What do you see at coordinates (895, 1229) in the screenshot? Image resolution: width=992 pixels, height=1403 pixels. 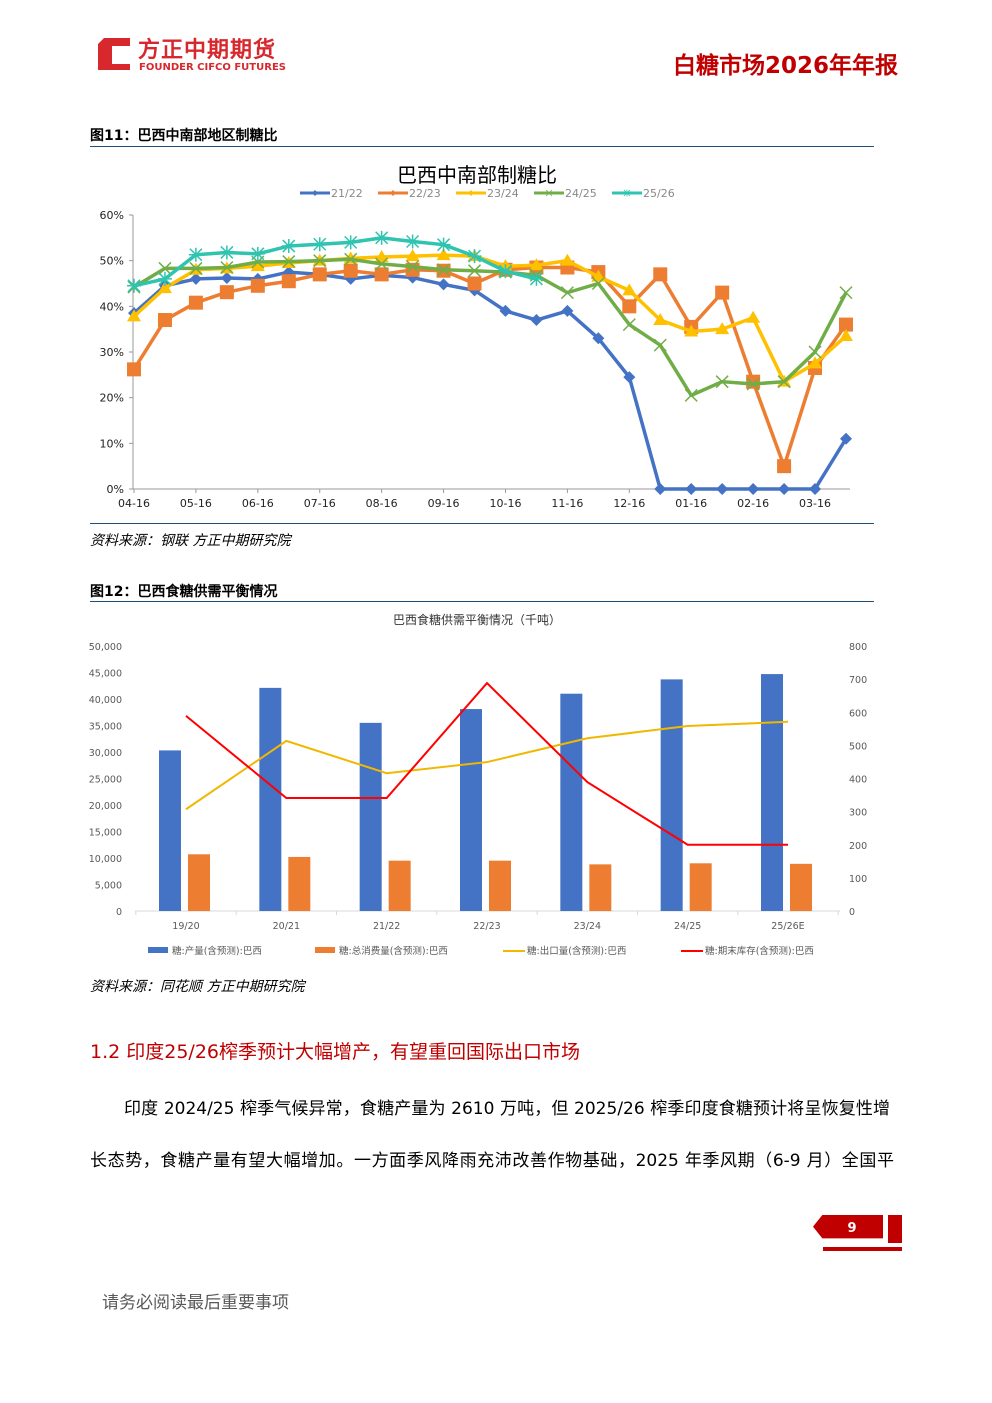 I see `page-number-tab` at bounding box center [895, 1229].